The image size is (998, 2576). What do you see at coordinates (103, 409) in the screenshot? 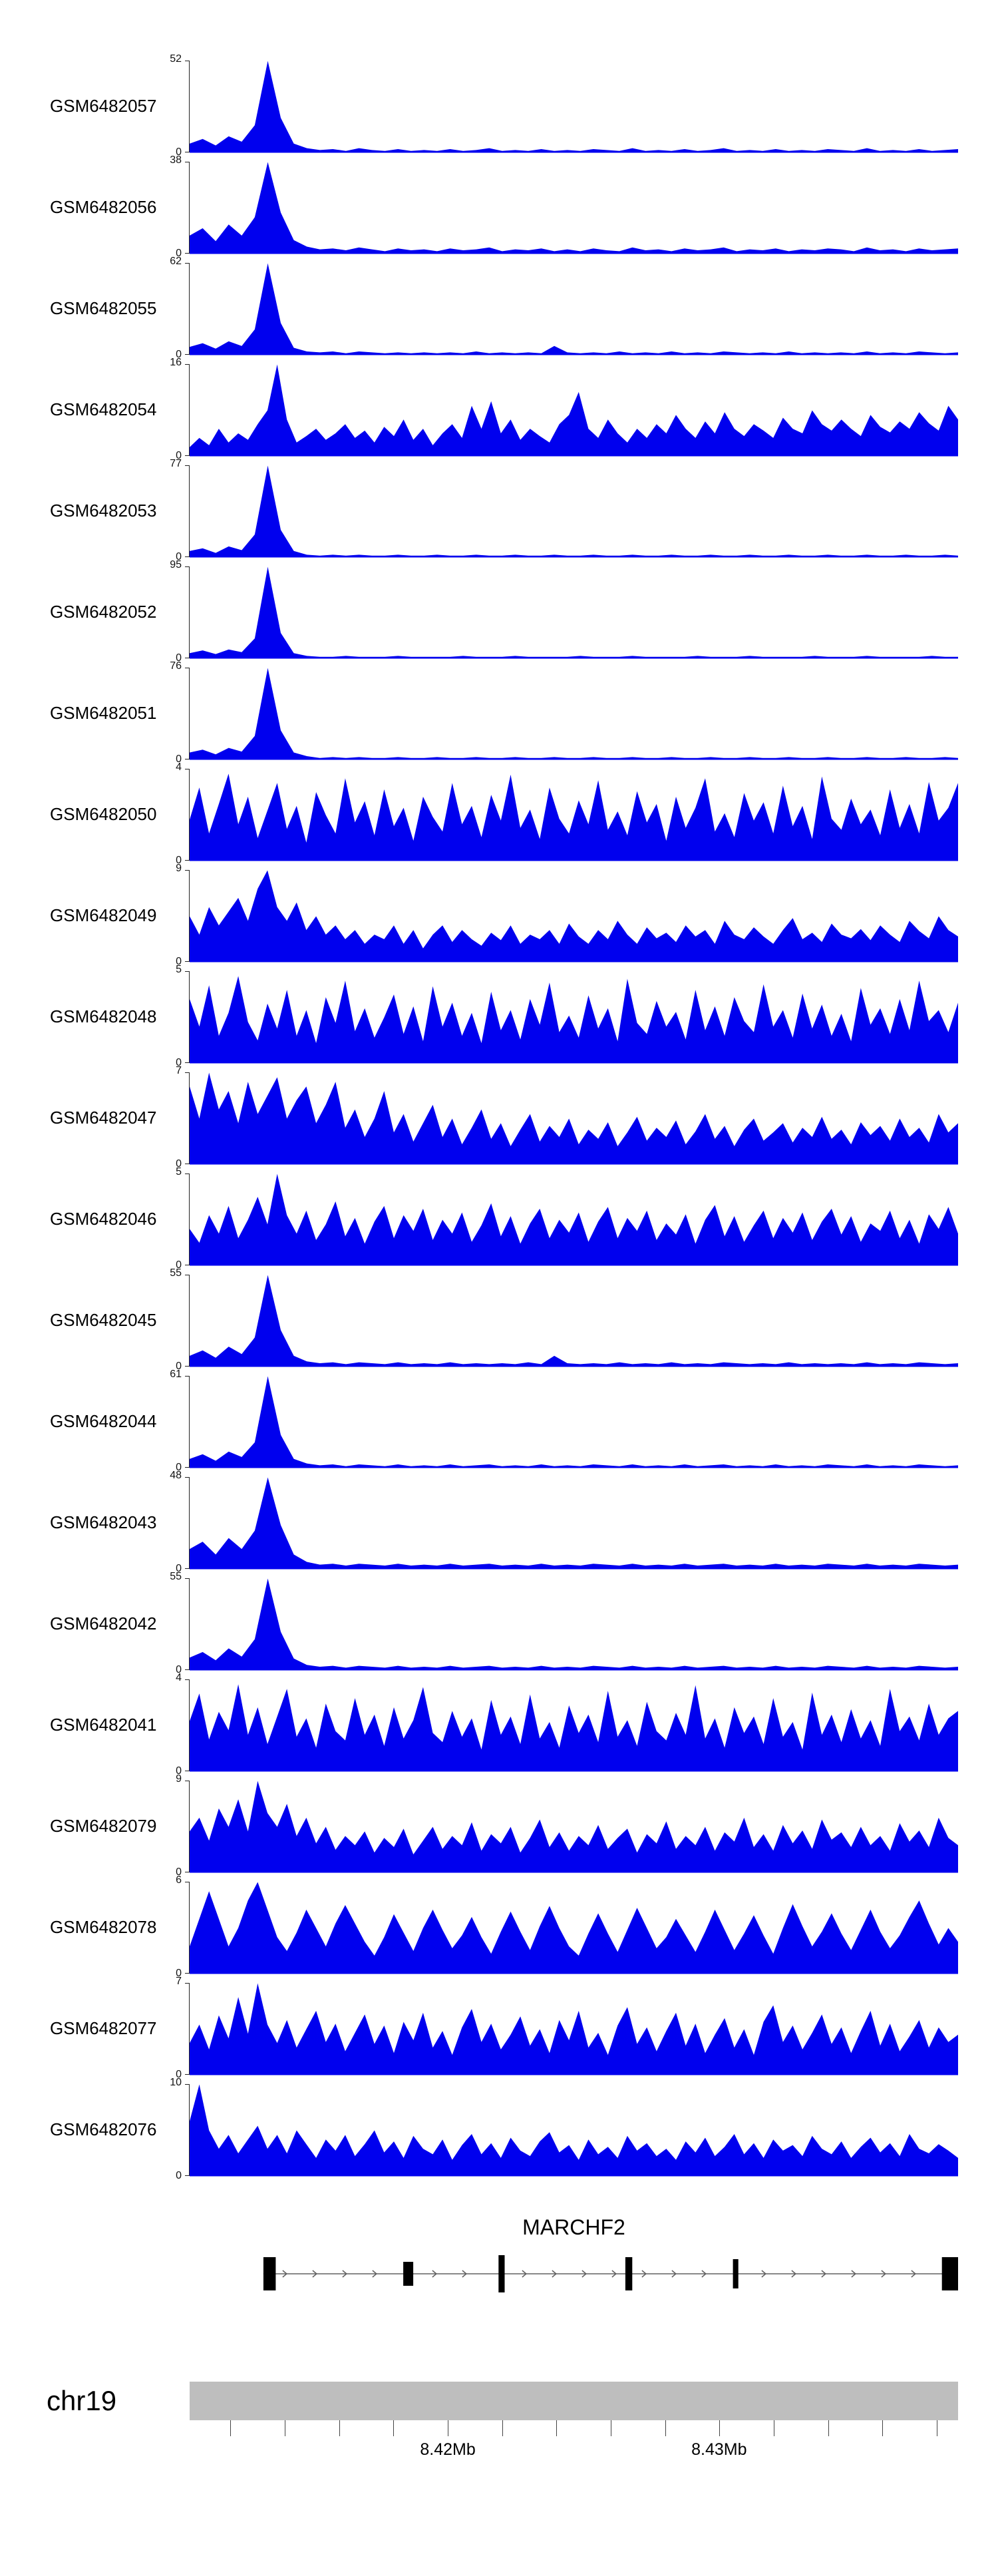
I see `track-label: GSM6482054` at bounding box center [103, 409].